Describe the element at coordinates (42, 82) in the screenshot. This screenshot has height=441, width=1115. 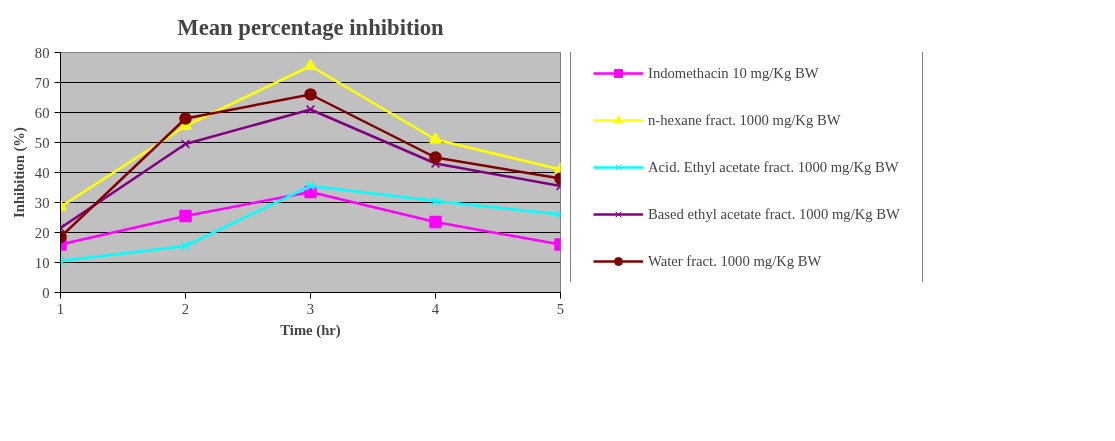
I see `y-tick-label: 70` at that location.